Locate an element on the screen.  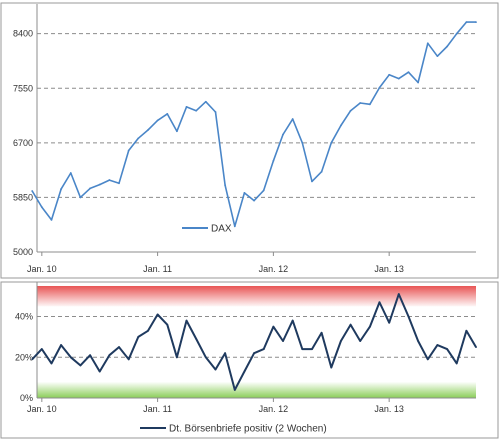
y-tick-label: 7550 is located at coordinates (23, 88).